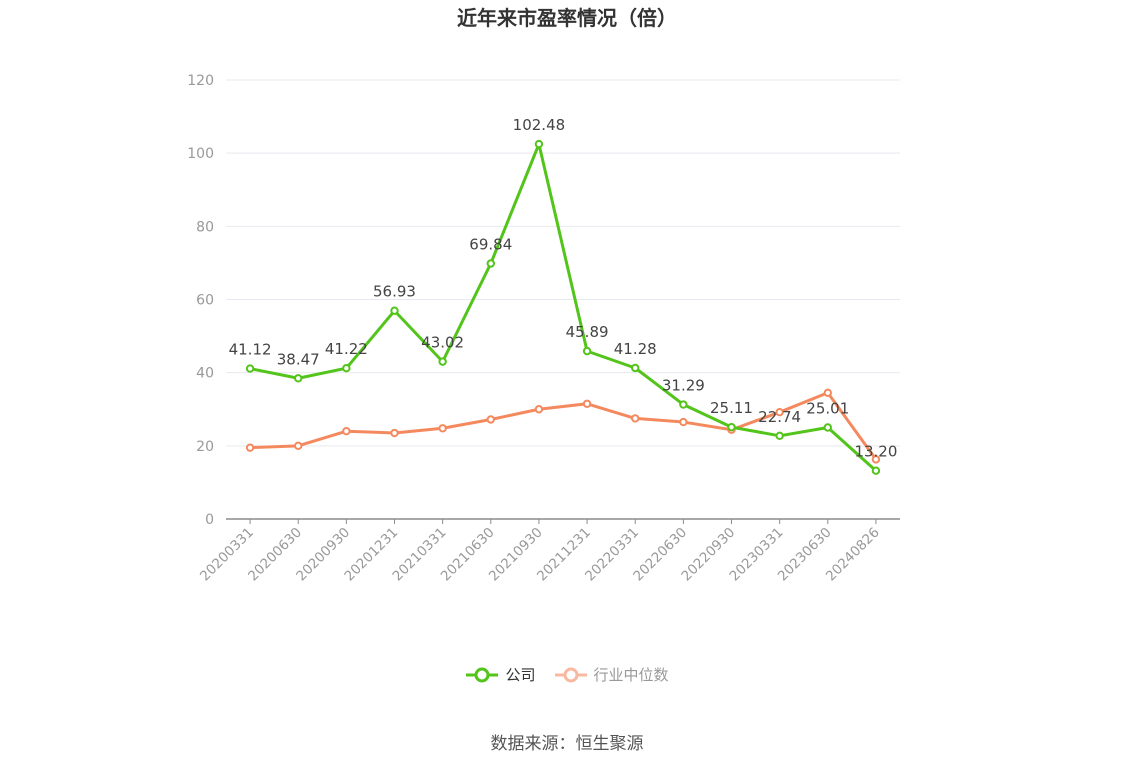  I want to click on legend: 公司 行业中位数, so click(567, 674).